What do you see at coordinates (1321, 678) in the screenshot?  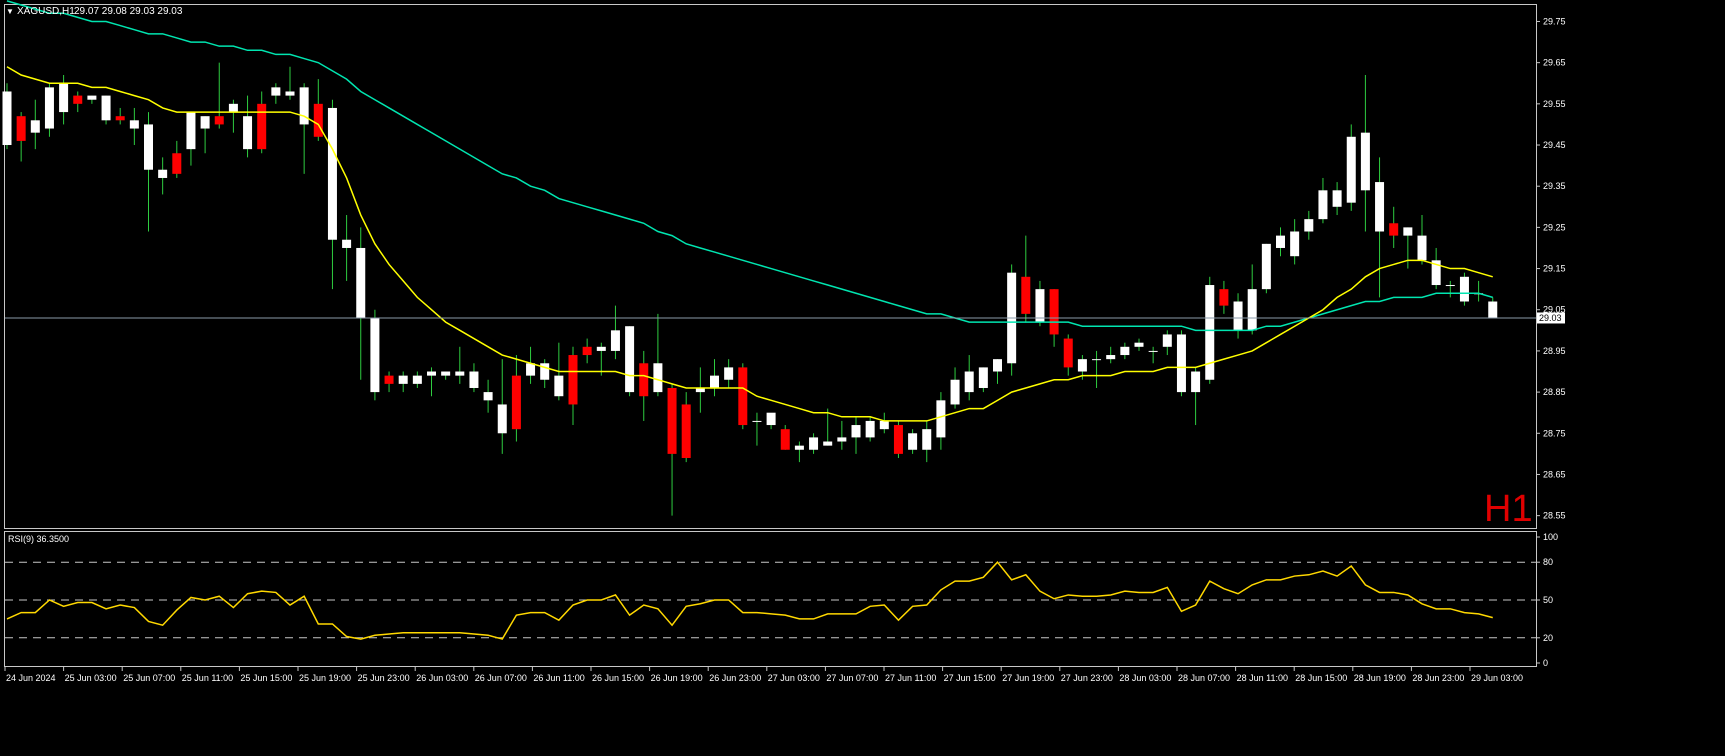 I see `time-tick-label: 28 Jun 15:00` at bounding box center [1321, 678].